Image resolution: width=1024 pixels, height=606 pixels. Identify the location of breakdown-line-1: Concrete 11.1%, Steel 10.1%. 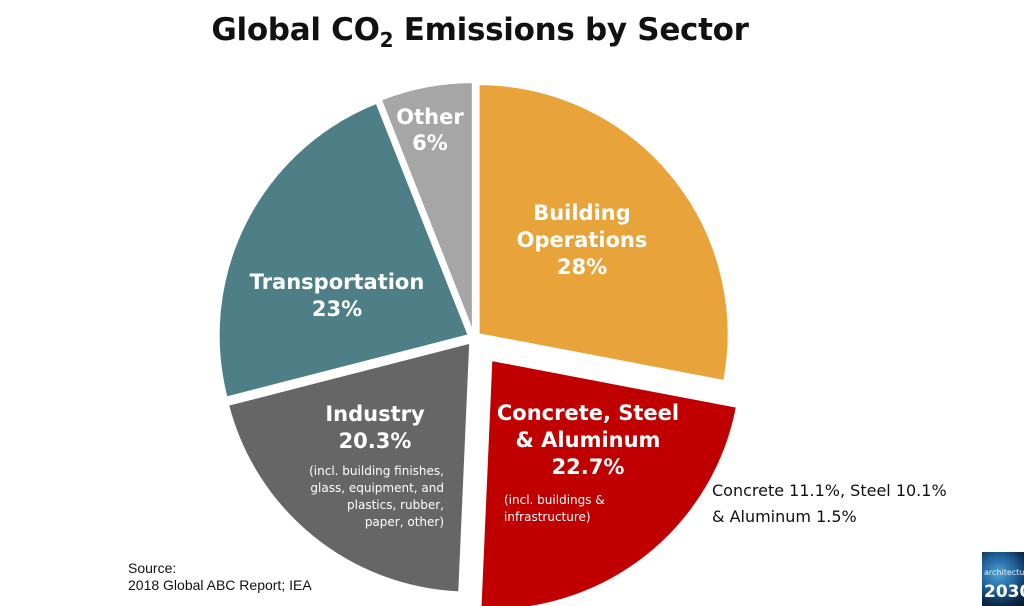
(829, 490).